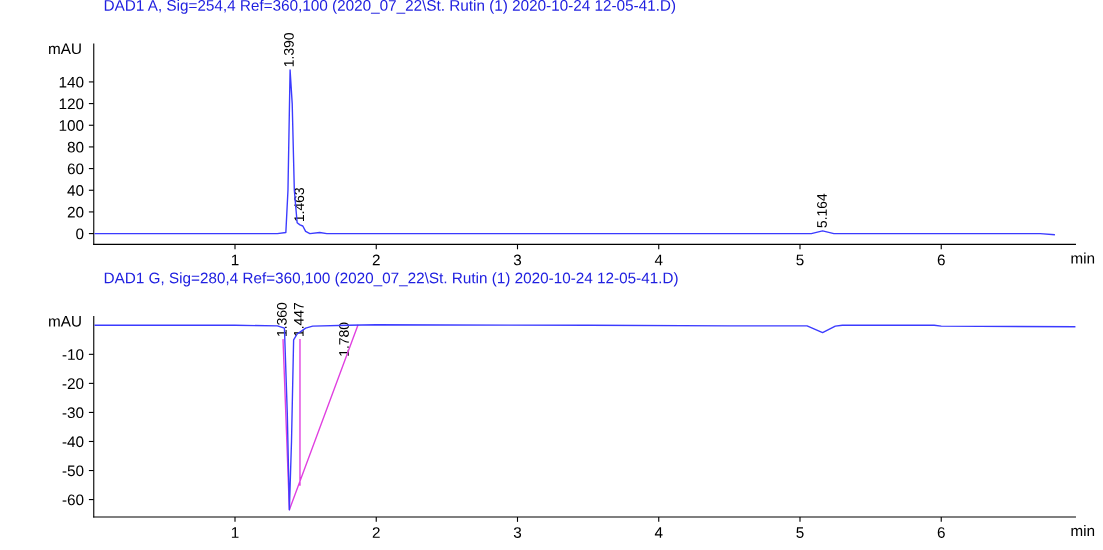  Describe the element at coordinates (73, 471) in the screenshot. I see `y-tick-label: -50` at that location.